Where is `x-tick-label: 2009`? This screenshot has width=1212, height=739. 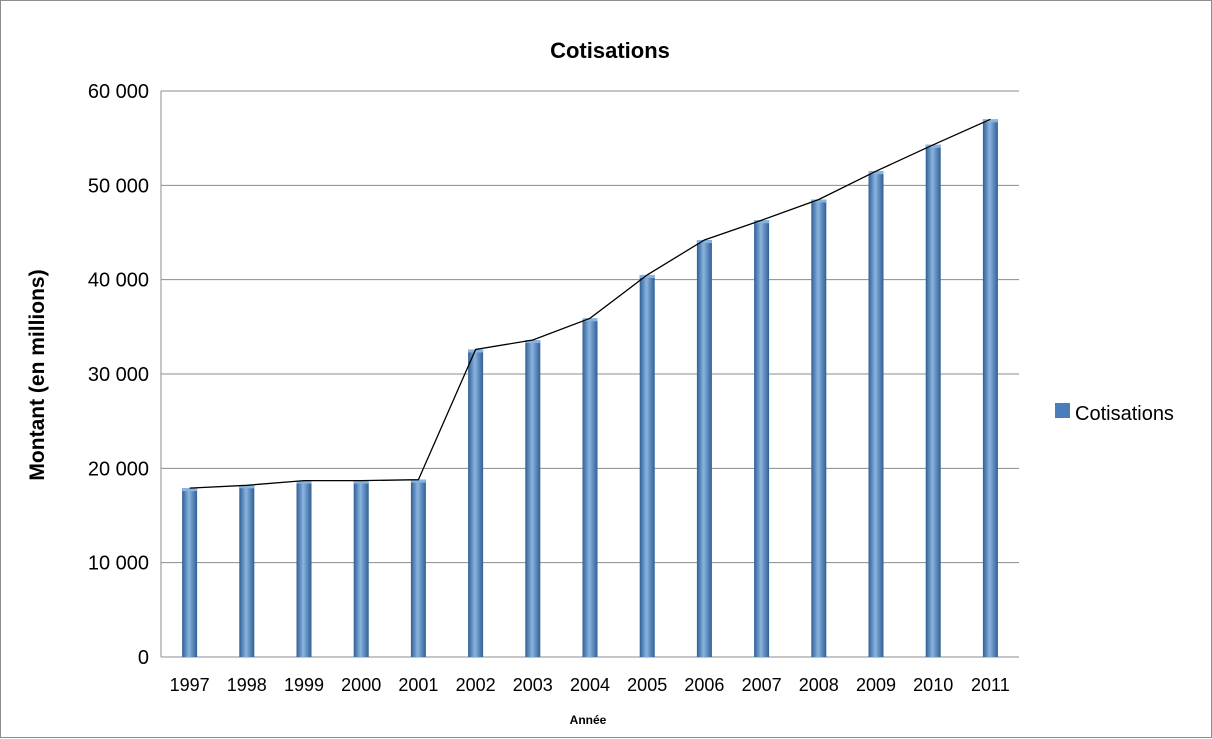
x-tick-label: 2009 is located at coordinates (876, 685).